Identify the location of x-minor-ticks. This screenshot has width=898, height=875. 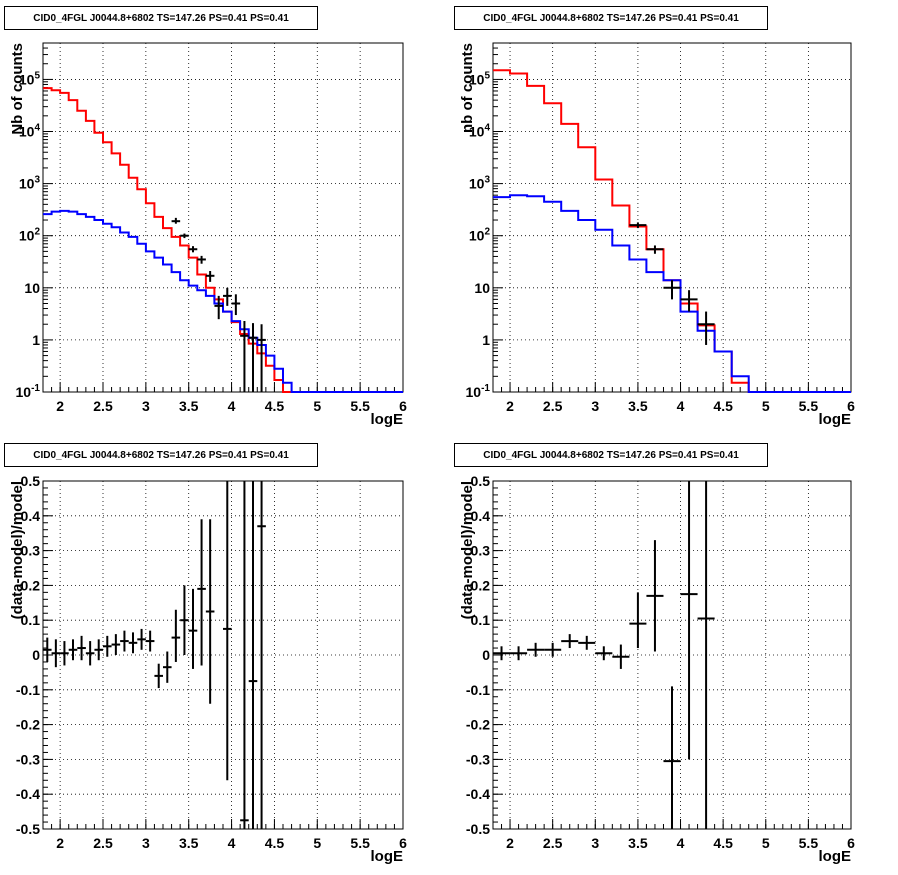
(223, 826).